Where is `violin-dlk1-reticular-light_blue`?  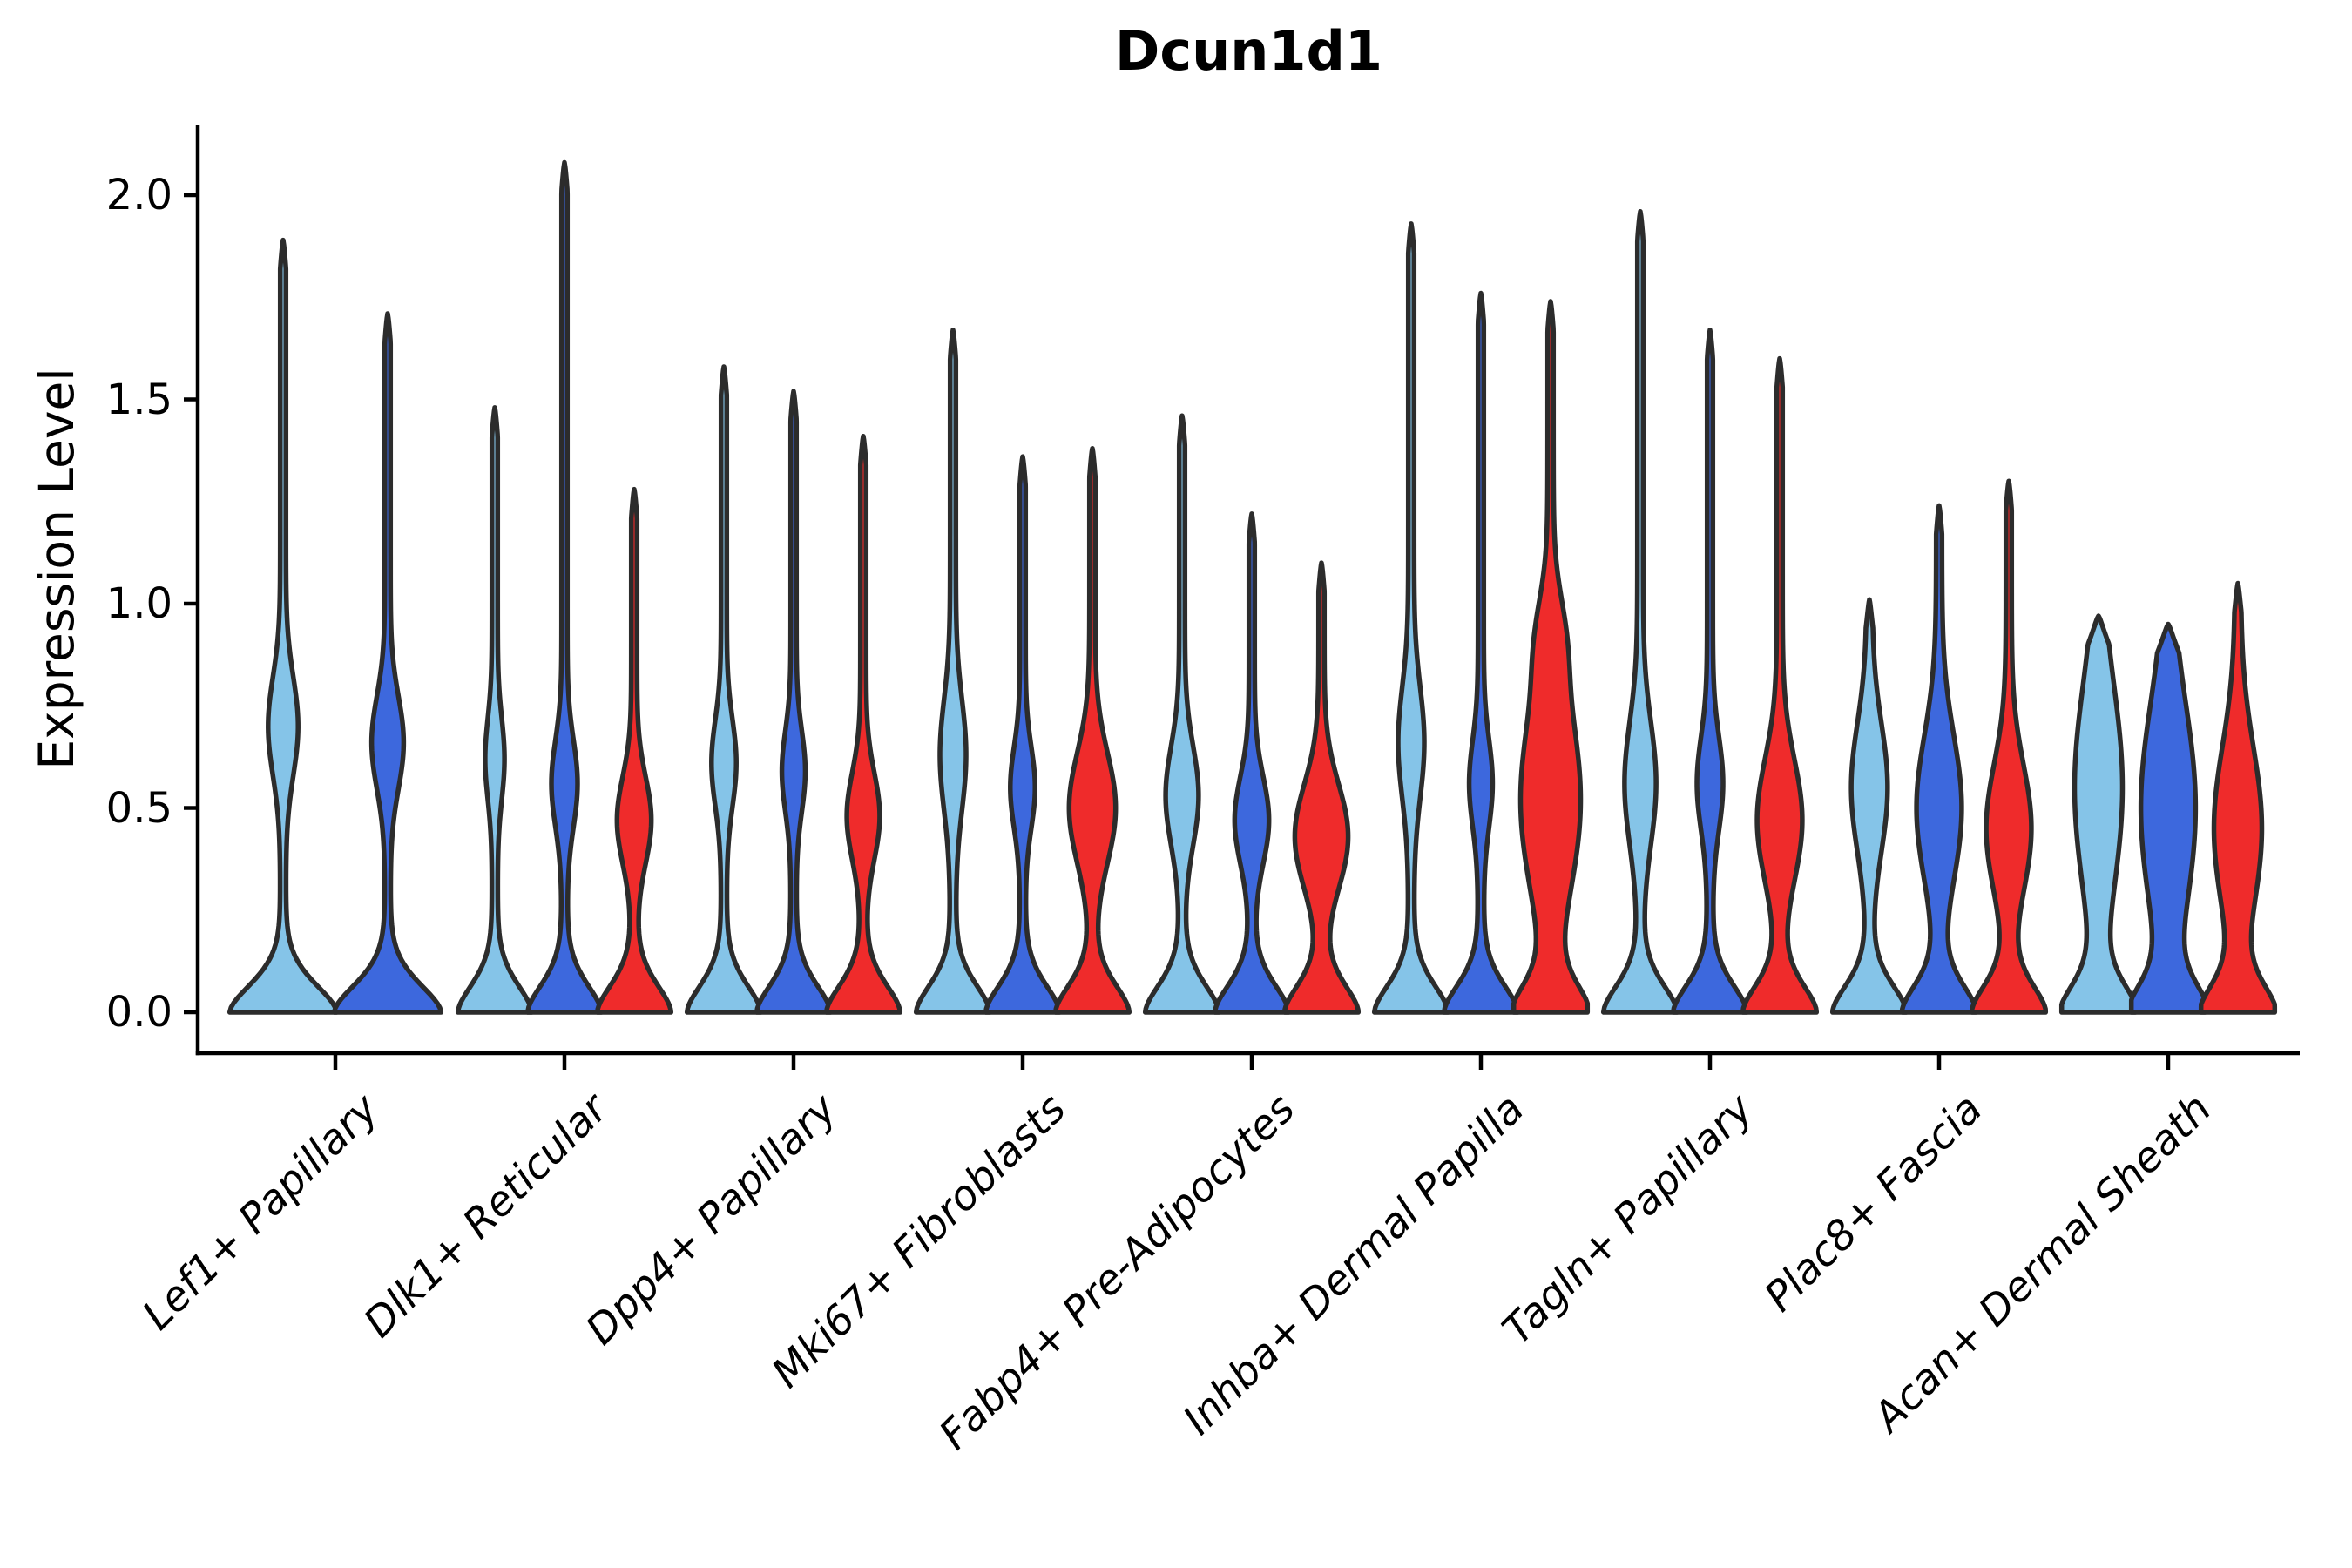 violin-dlk1-reticular-light_blue is located at coordinates (495, 710).